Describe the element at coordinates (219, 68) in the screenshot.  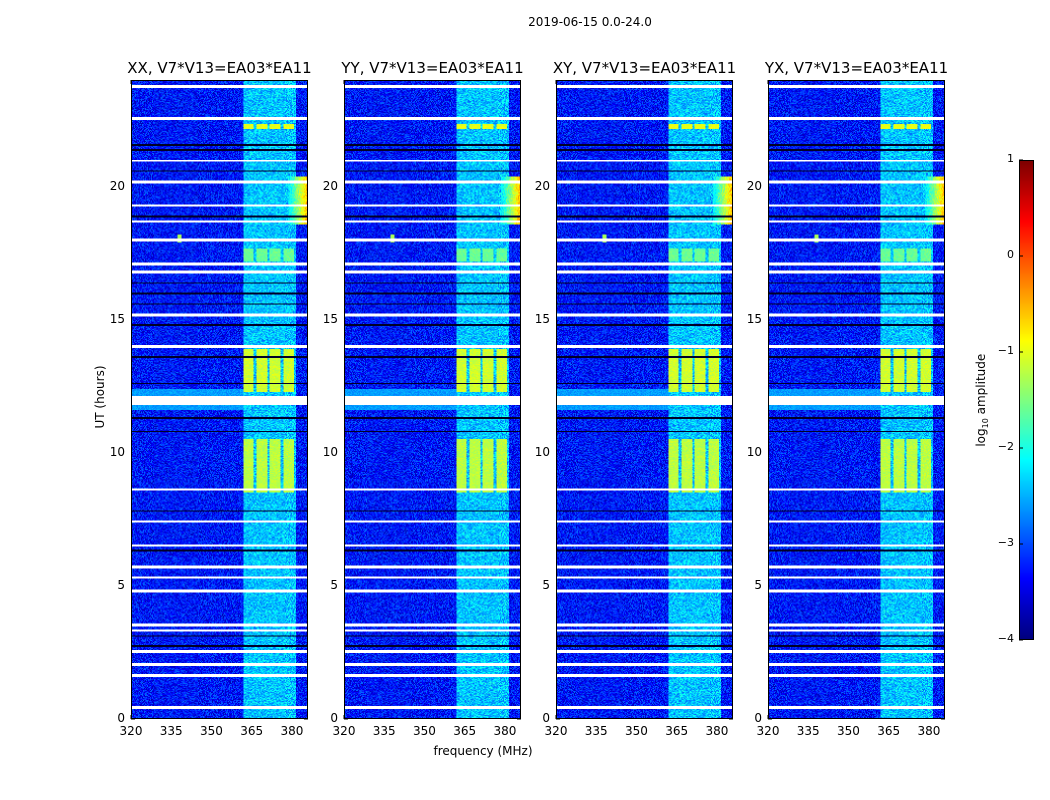
I see `panel-title-1: XX, V7*V13=EA03*EA11` at that location.